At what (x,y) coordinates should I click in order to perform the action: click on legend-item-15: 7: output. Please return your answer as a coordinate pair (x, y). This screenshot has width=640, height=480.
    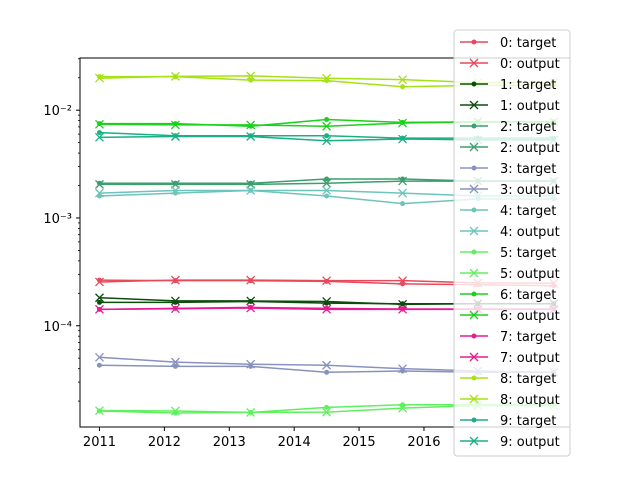
    Looking at the image, I should click on (510, 358).